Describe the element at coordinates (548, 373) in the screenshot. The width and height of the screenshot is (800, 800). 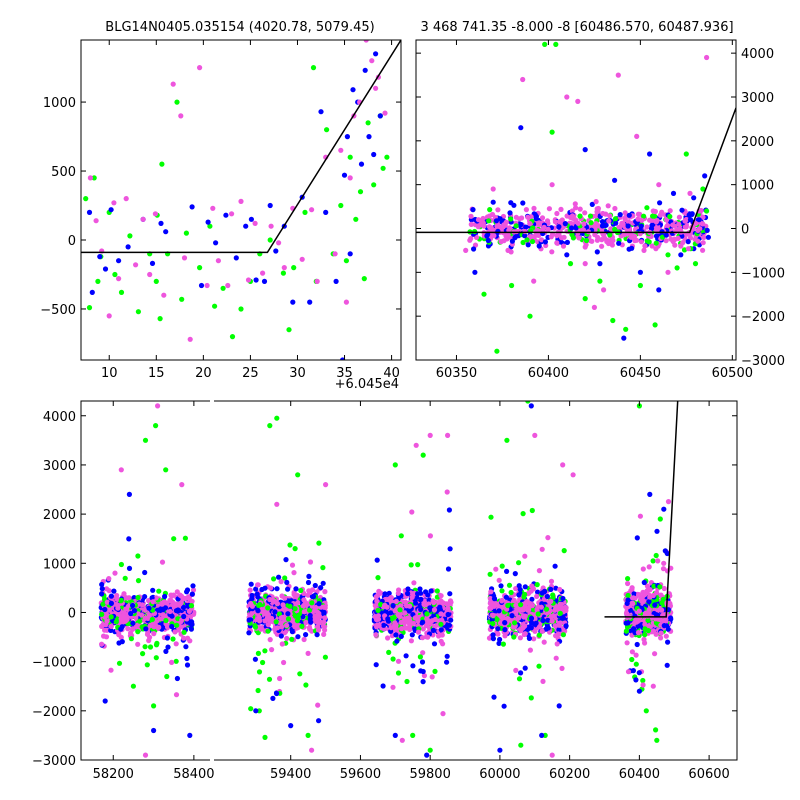
I see `x-tick-label: 60400` at that location.